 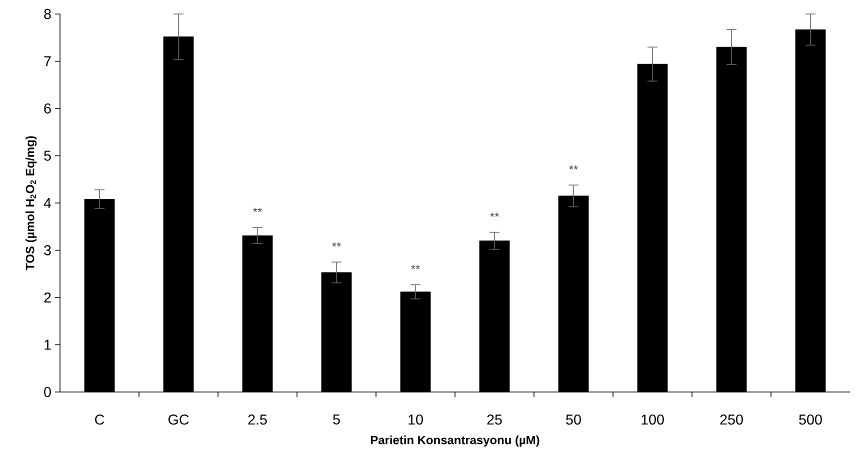 I want to click on x-tick-label: 25, so click(x=494, y=419).